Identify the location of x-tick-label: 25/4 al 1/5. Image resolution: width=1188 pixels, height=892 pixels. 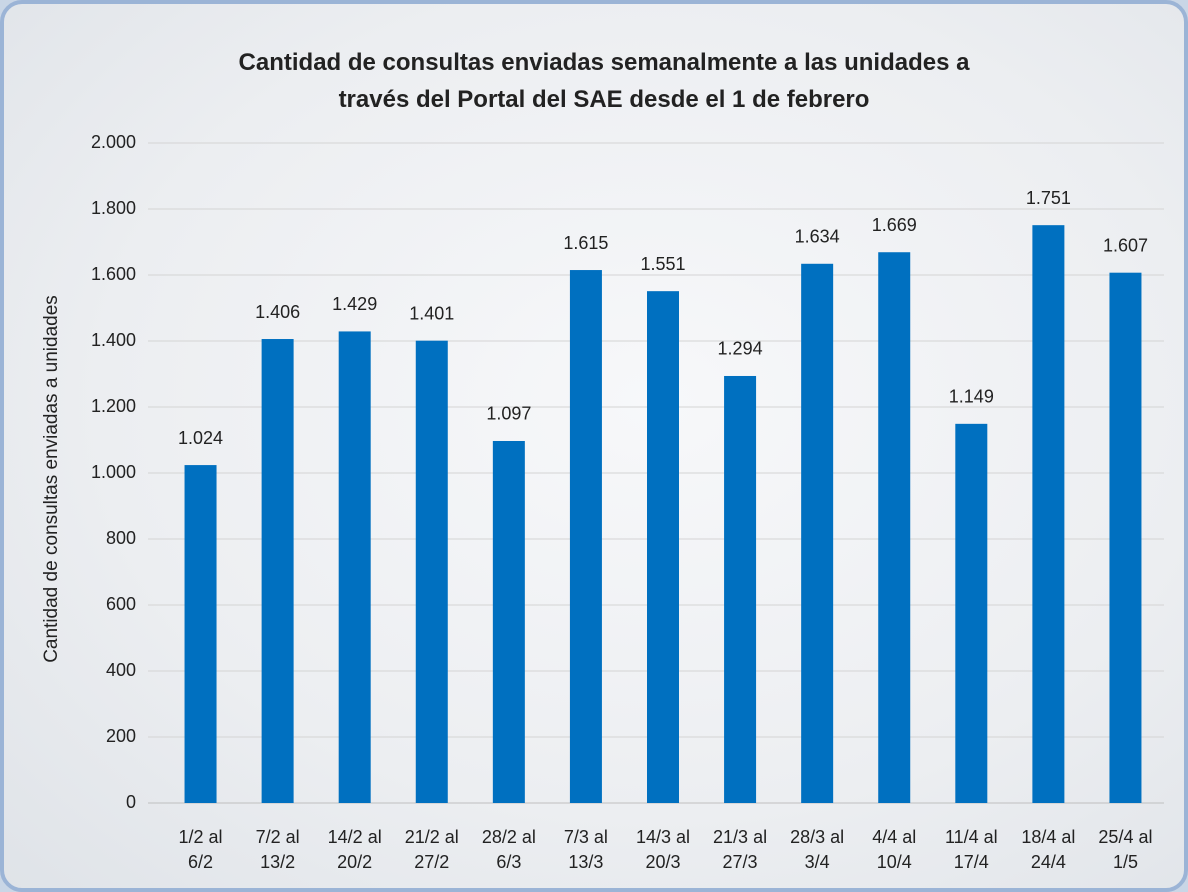
(1125, 849).